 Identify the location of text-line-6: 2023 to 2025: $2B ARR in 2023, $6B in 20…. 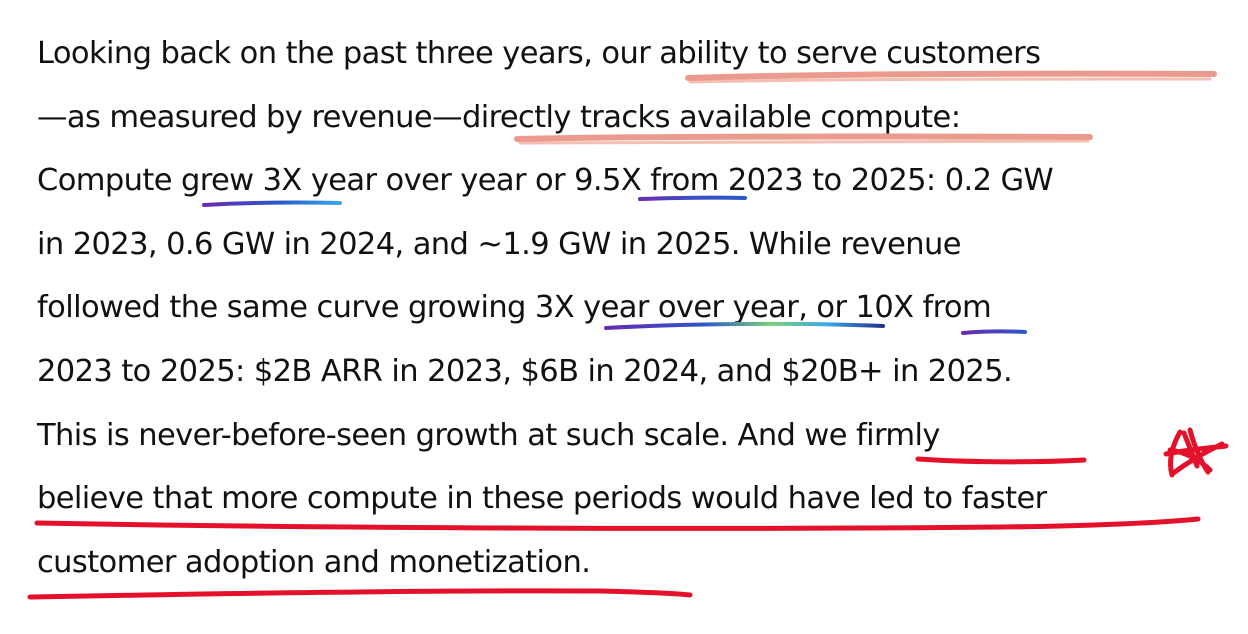
(632, 372).